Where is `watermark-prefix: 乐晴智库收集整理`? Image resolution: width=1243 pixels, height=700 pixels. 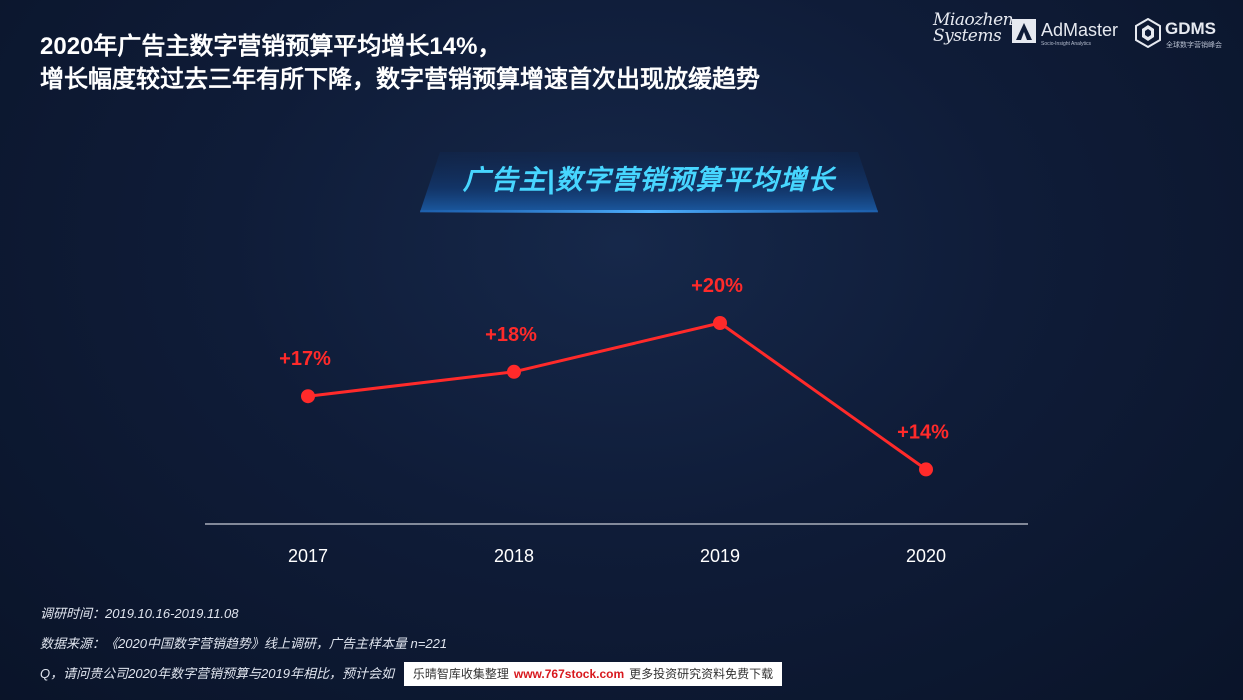
watermark-prefix: 乐晴智库收集整理 is located at coordinates (460, 674).